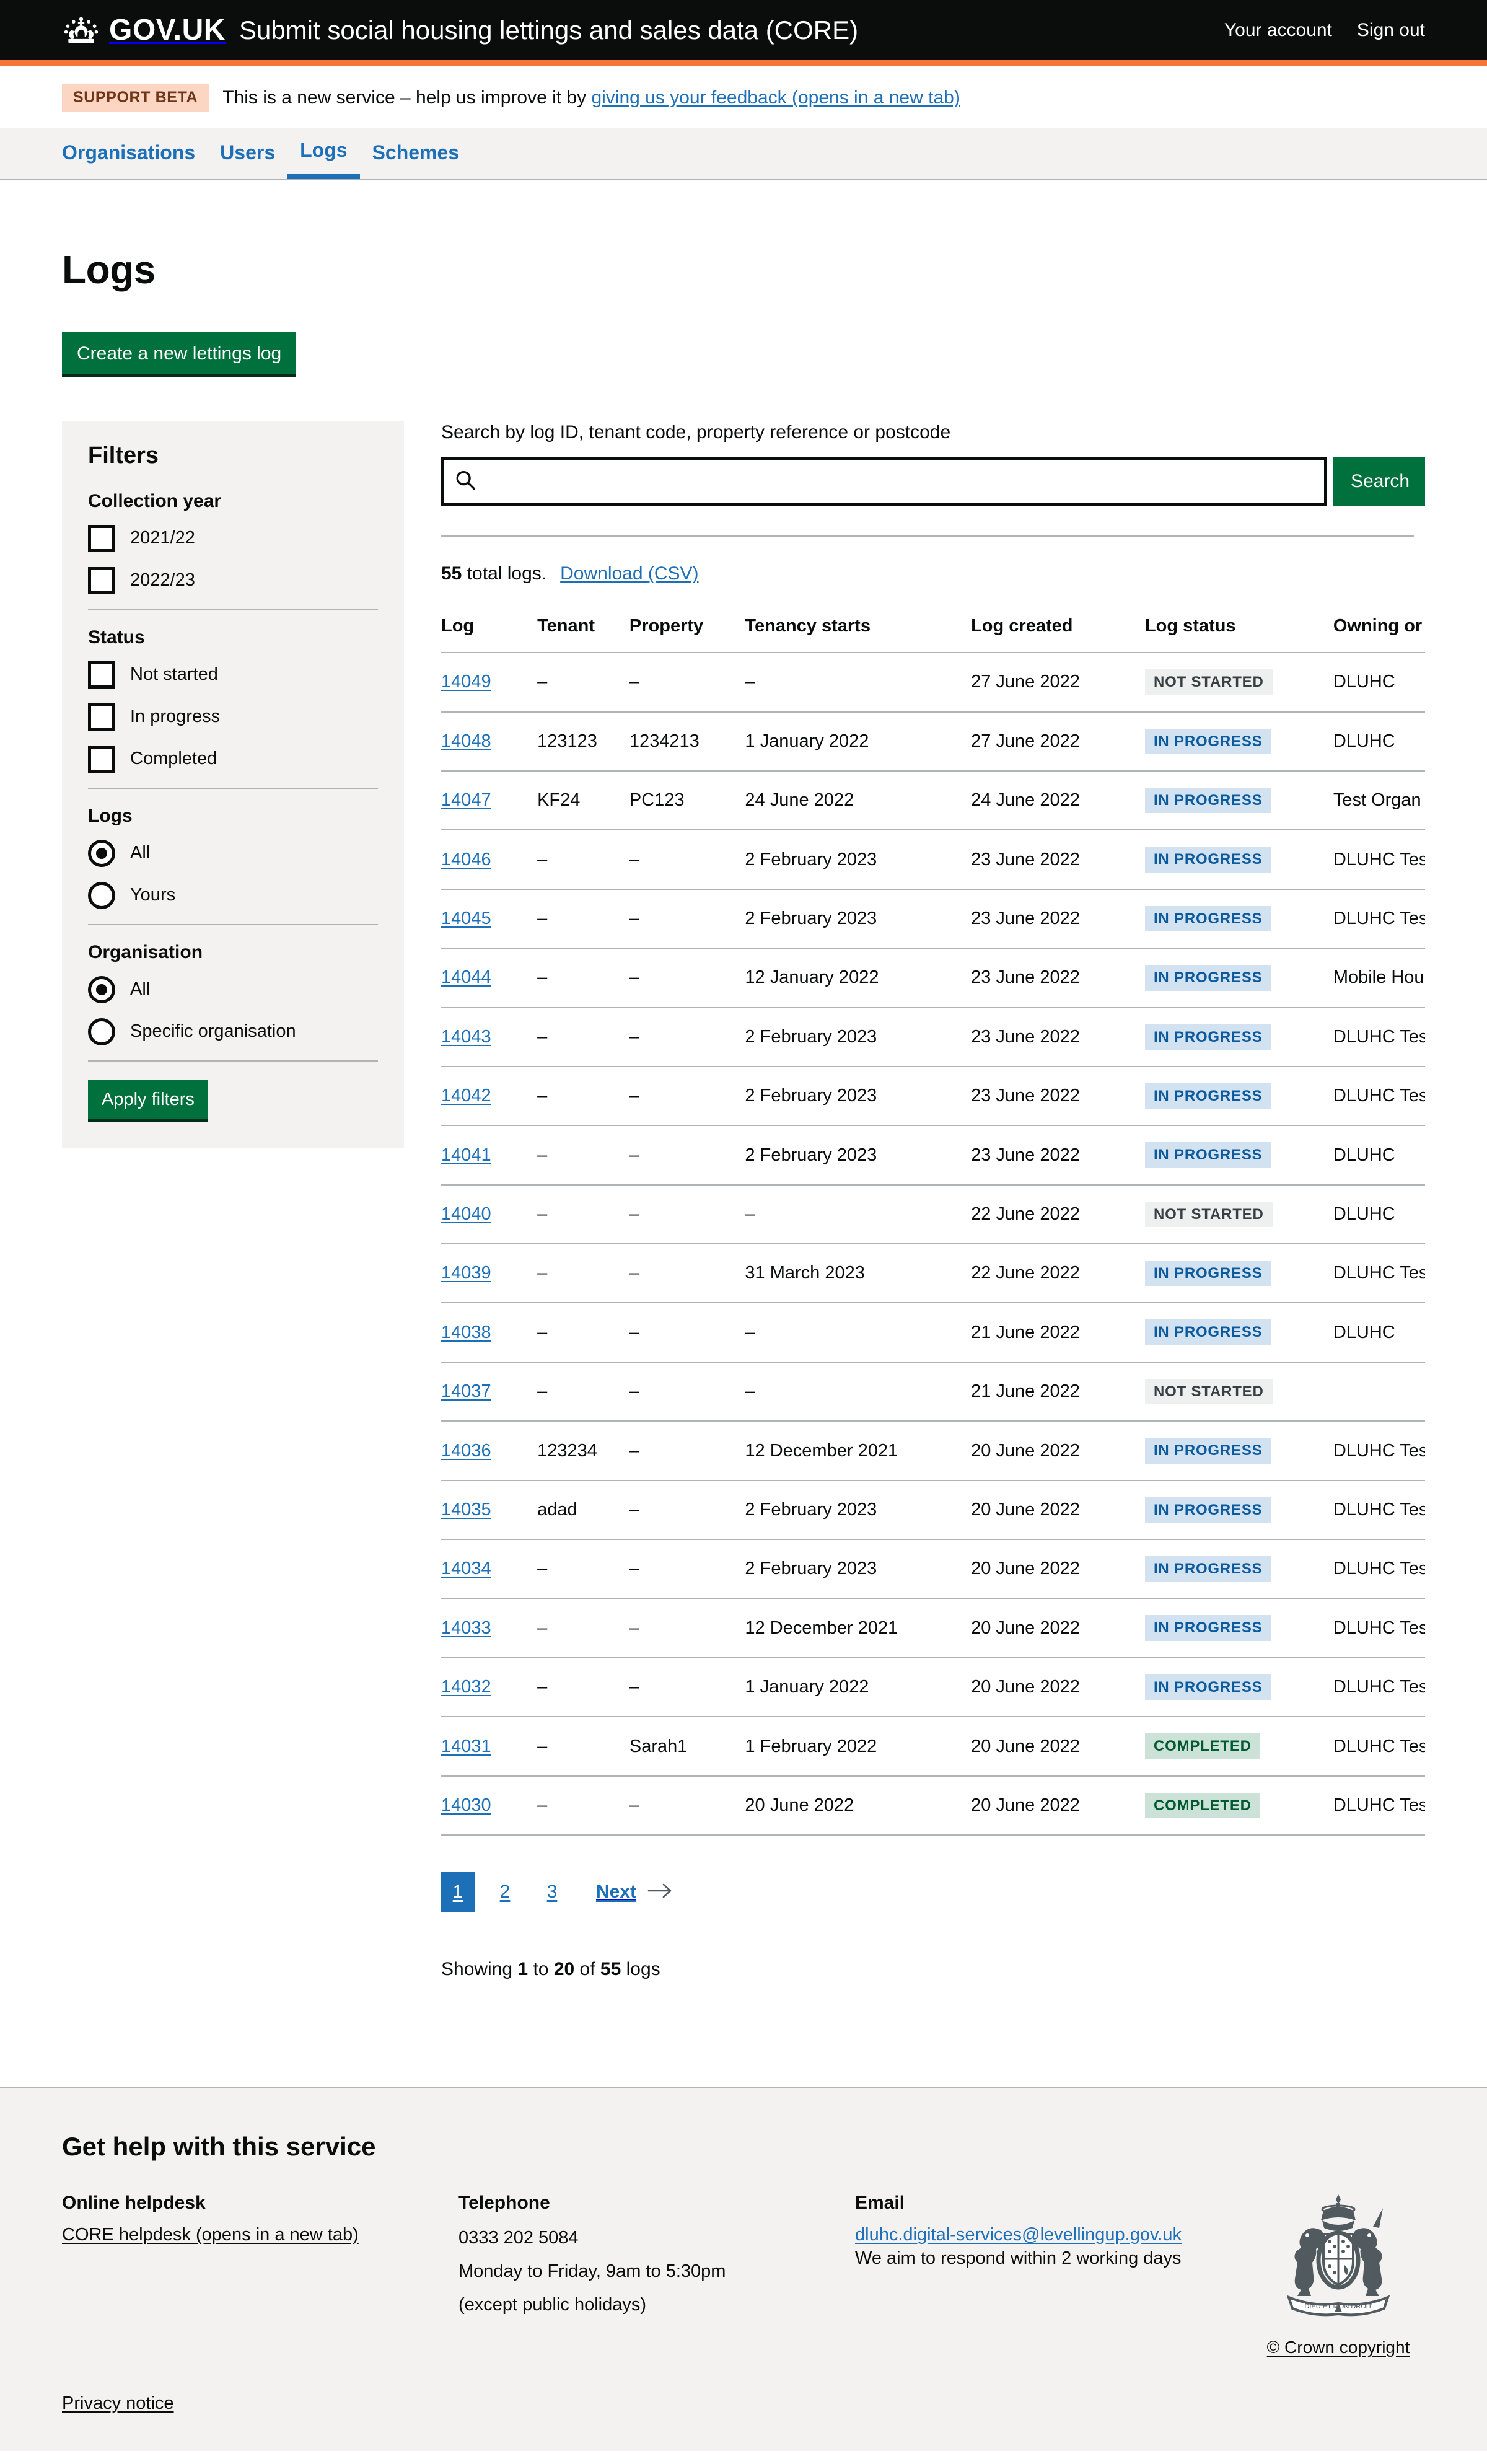  I want to click on filter-option-in-progress: In progress, so click(233, 717).